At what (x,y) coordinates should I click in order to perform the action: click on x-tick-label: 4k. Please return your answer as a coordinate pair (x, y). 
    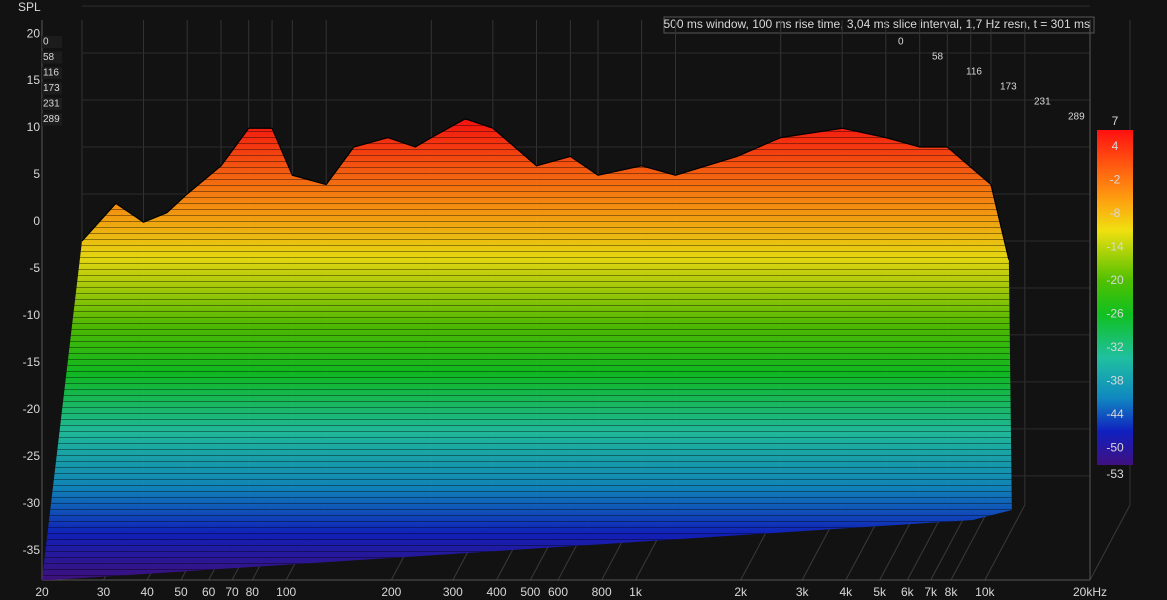
    Looking at the image, I should click on (846, 592).